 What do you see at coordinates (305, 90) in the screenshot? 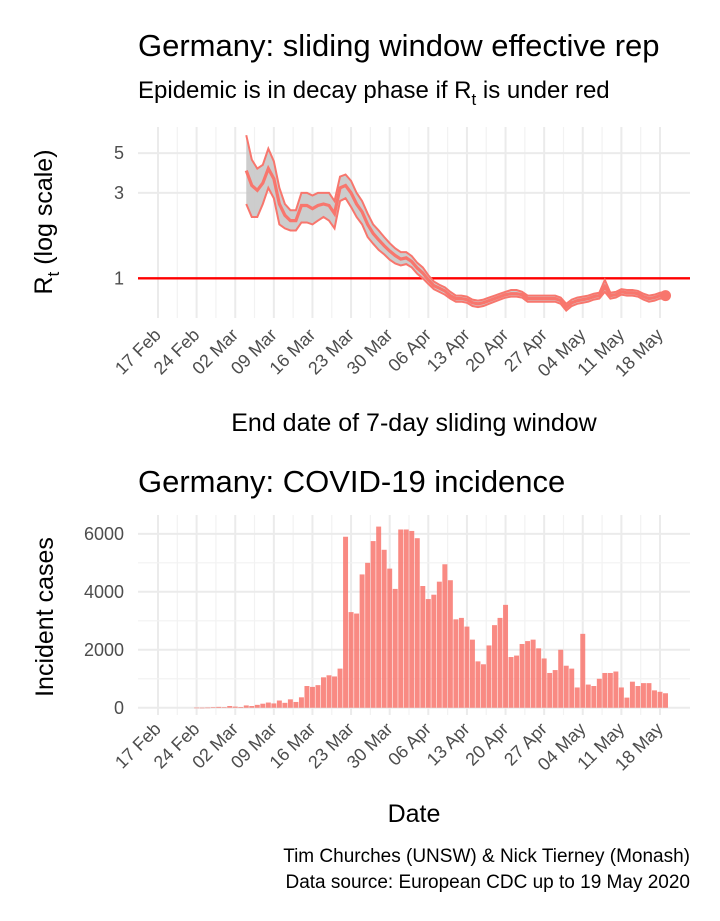
I see `rt-subtitle-lead: Epidemic is in decay phase if R` at bounding box center [305, 90].